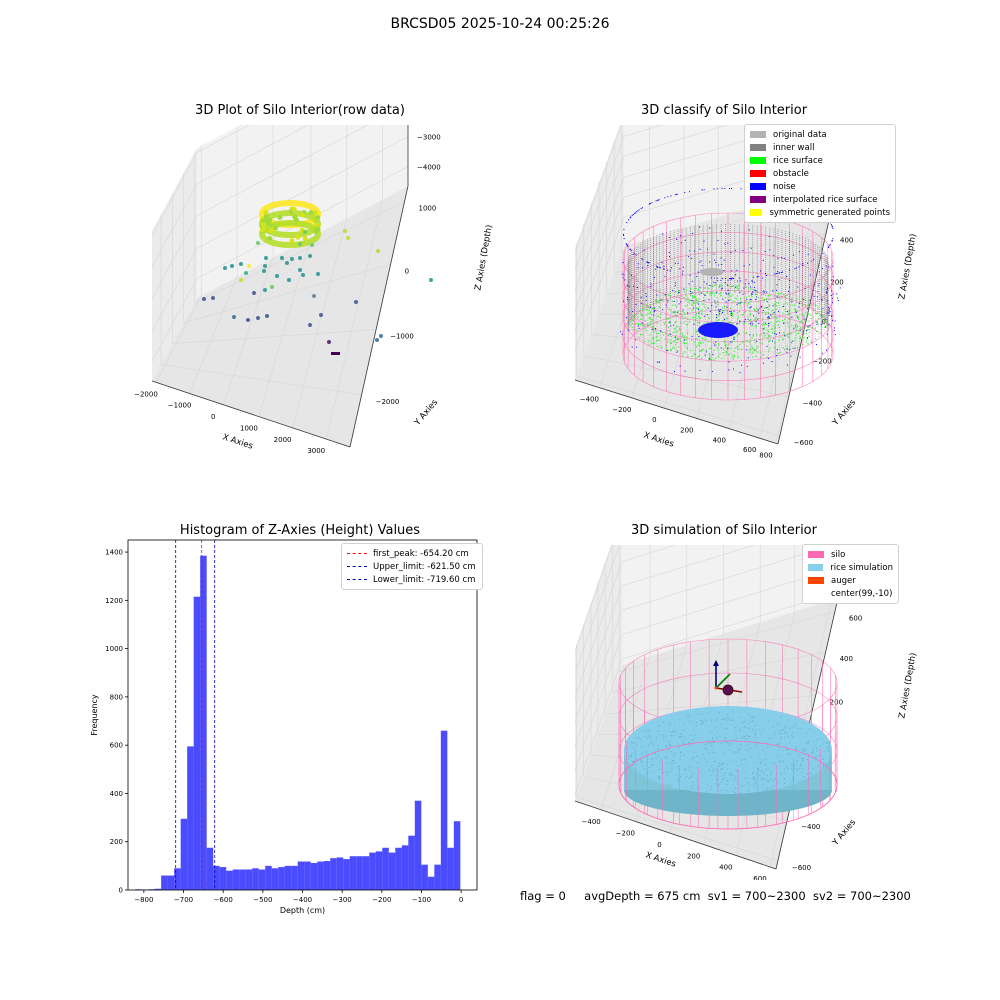 The height and width of the screenshot is (1000, 1000). What do you see at coordinates (816, 580) in the screenshot?
I see `legend-swatch` at bounding box center [816, 580].